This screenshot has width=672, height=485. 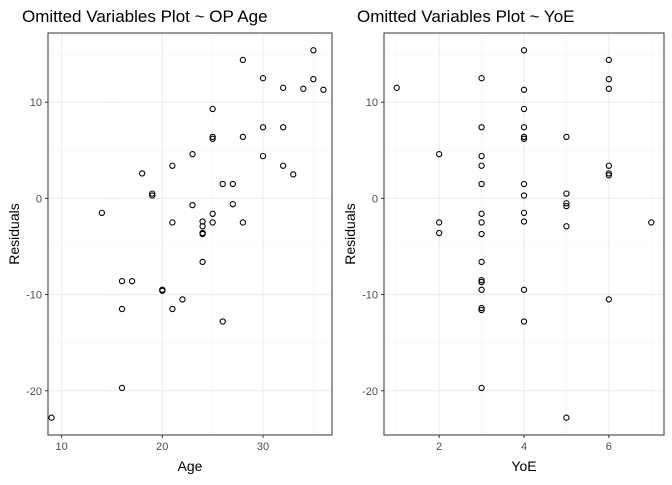 What do you see at coordinates (162, 447) in the screenshot?
I see `x-tick-label: 20` at bounding box center [162, 447].